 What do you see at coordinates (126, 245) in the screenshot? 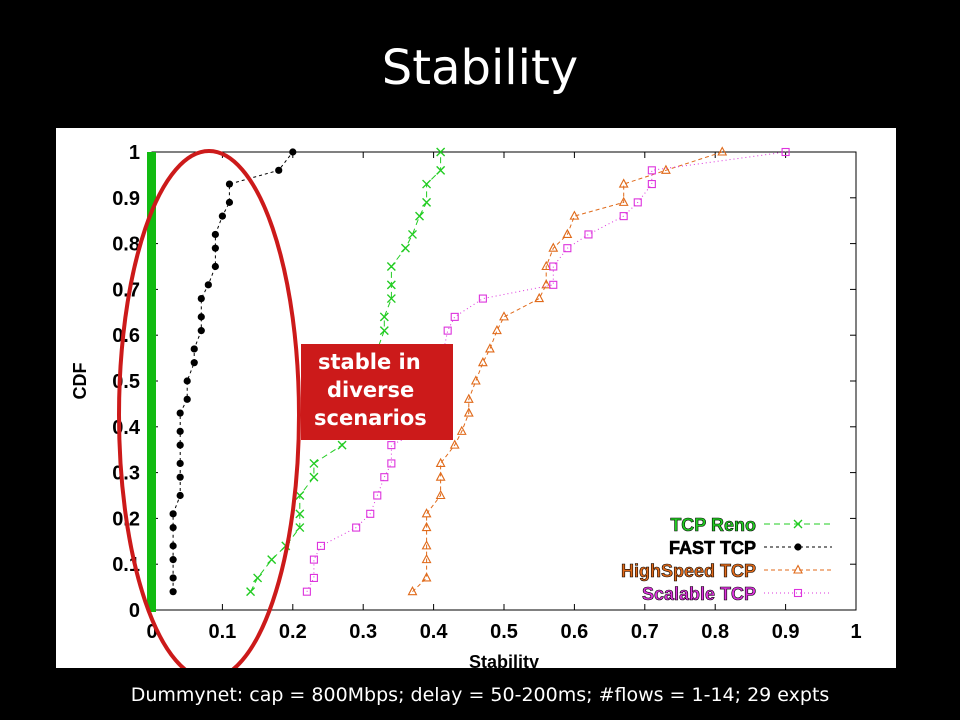
I see `y-tick-label: 0.8` at bounding box center [126, 245].